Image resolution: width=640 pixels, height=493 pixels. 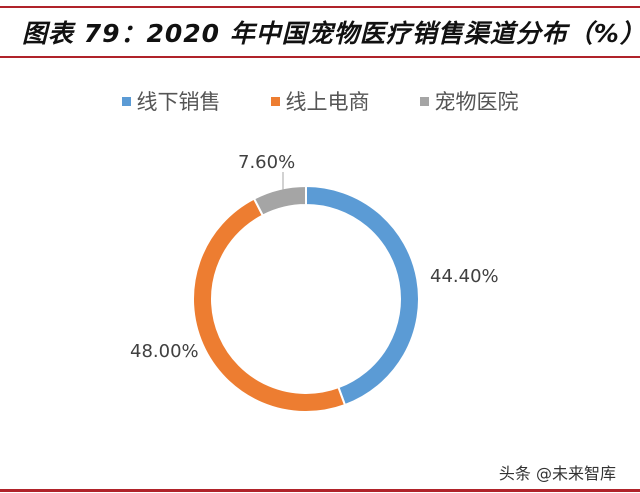 What do you see at coordinates (178, 102) in the screenshot?
I see `legend-label: 线下销售` at bounding box center [178, 102].